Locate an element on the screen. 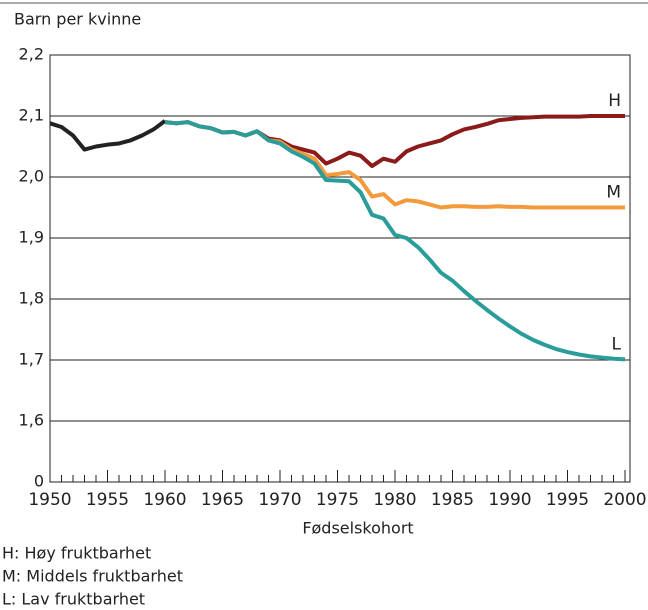  series-label: M is located at coordinates (613, 193).